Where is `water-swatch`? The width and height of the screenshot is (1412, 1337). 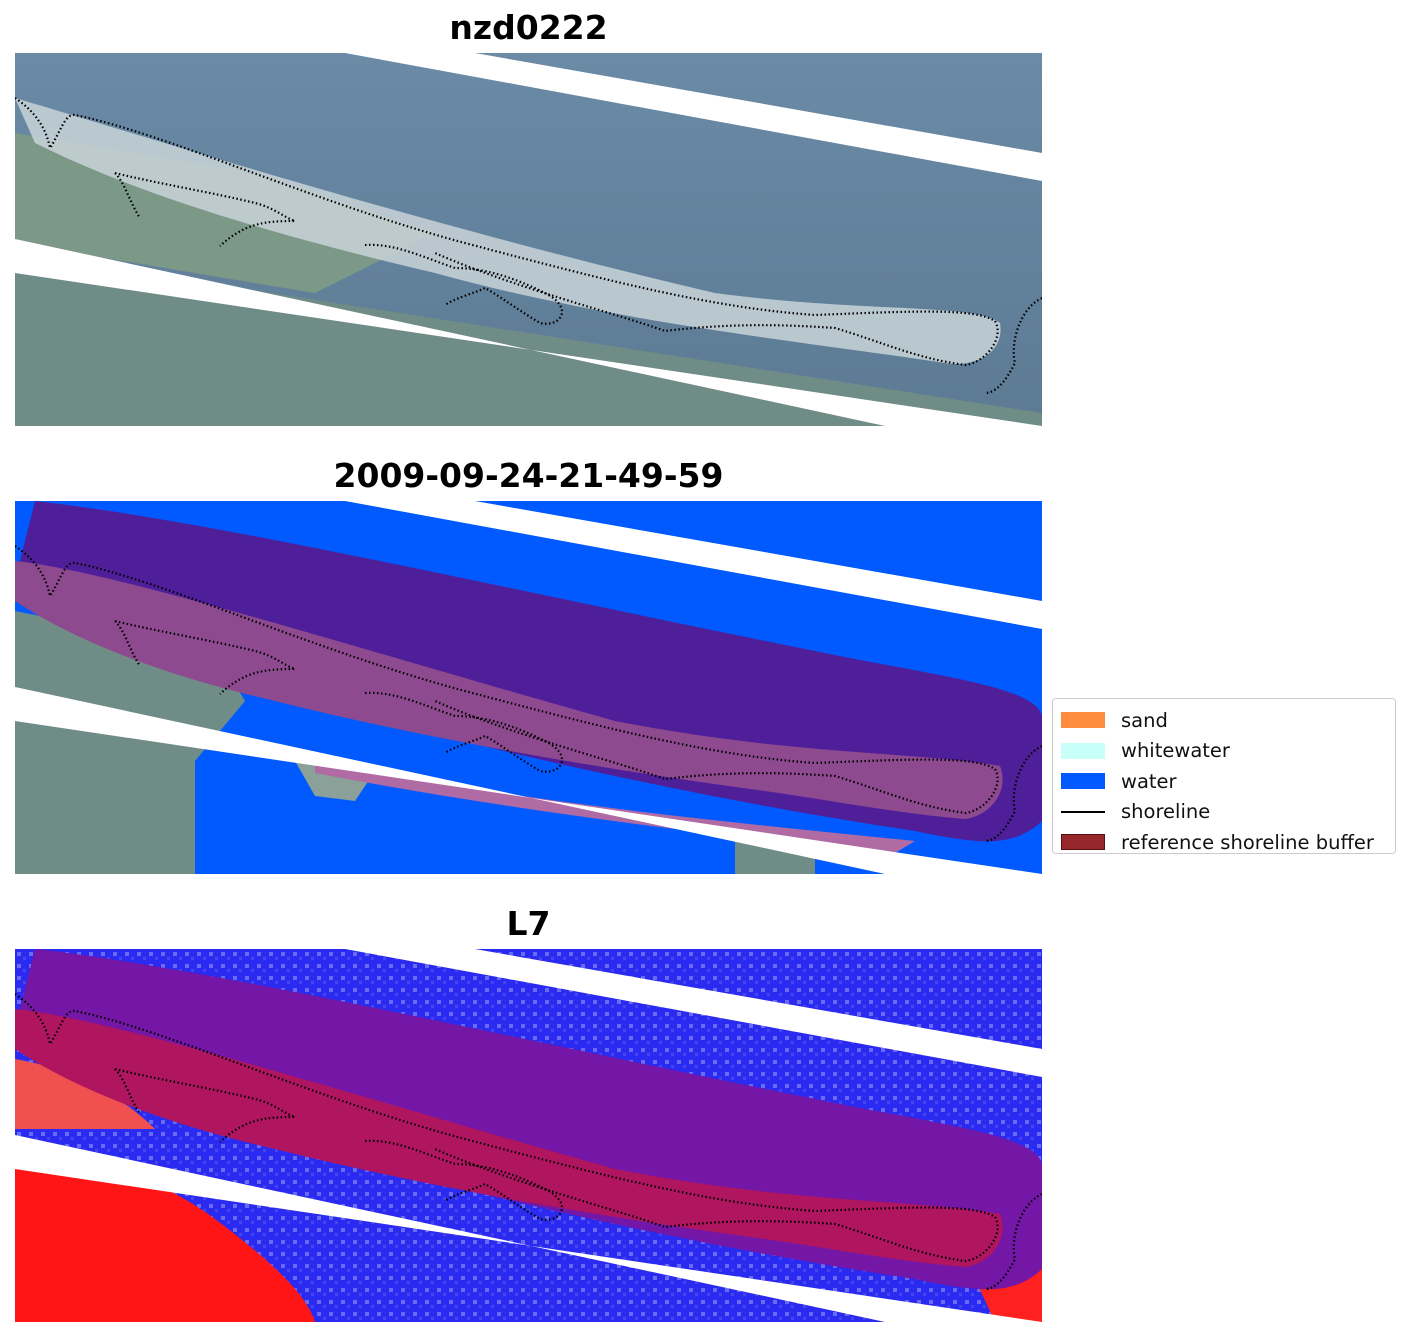
water-swatch is located at coordinates (1083, 781).